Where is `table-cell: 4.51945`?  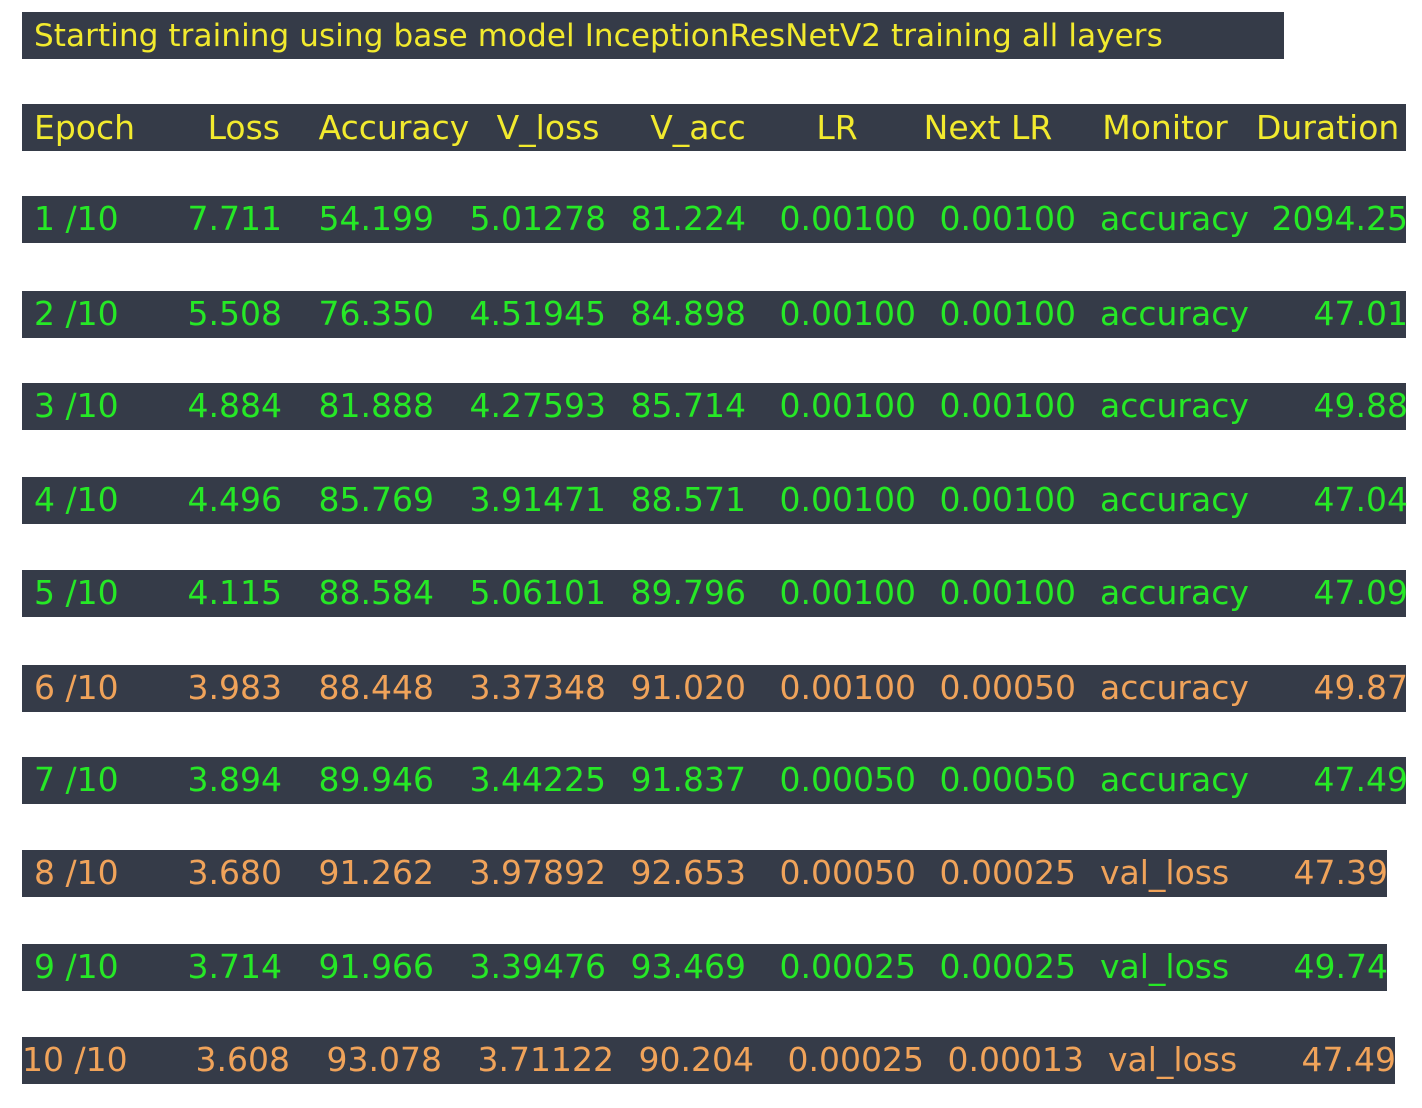
table-cell: 4.51945 is located at coordinates (537, 313).